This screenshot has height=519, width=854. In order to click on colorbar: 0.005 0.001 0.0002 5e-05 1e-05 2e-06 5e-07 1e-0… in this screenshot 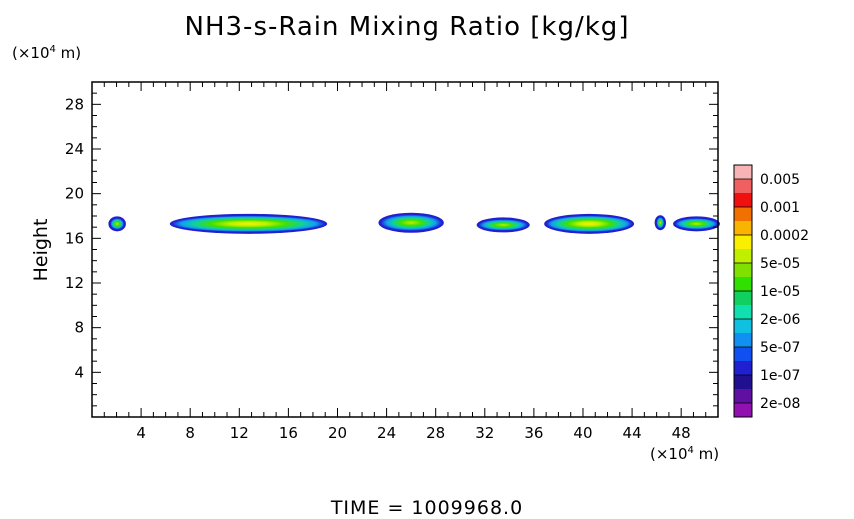, I will do `click(771, 291)`.